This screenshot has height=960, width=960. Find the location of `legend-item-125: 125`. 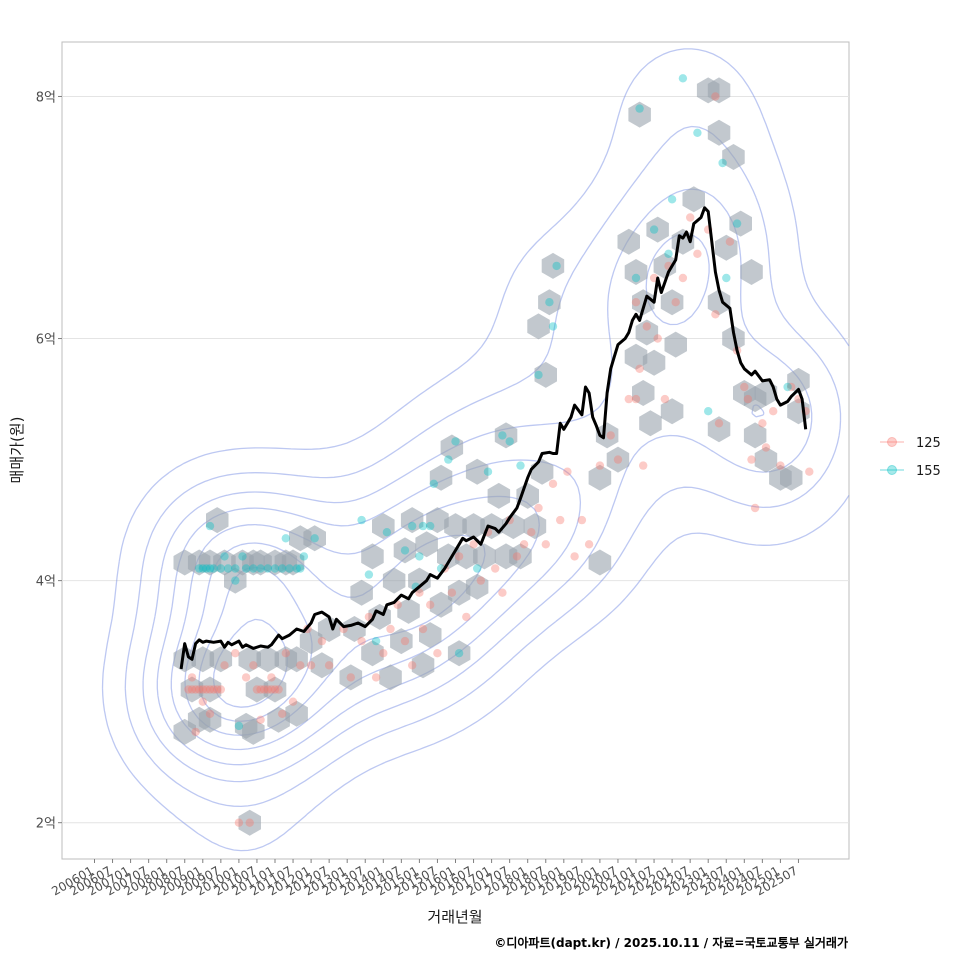

legend-item-125: 125 is located at coordinates (910, 443).